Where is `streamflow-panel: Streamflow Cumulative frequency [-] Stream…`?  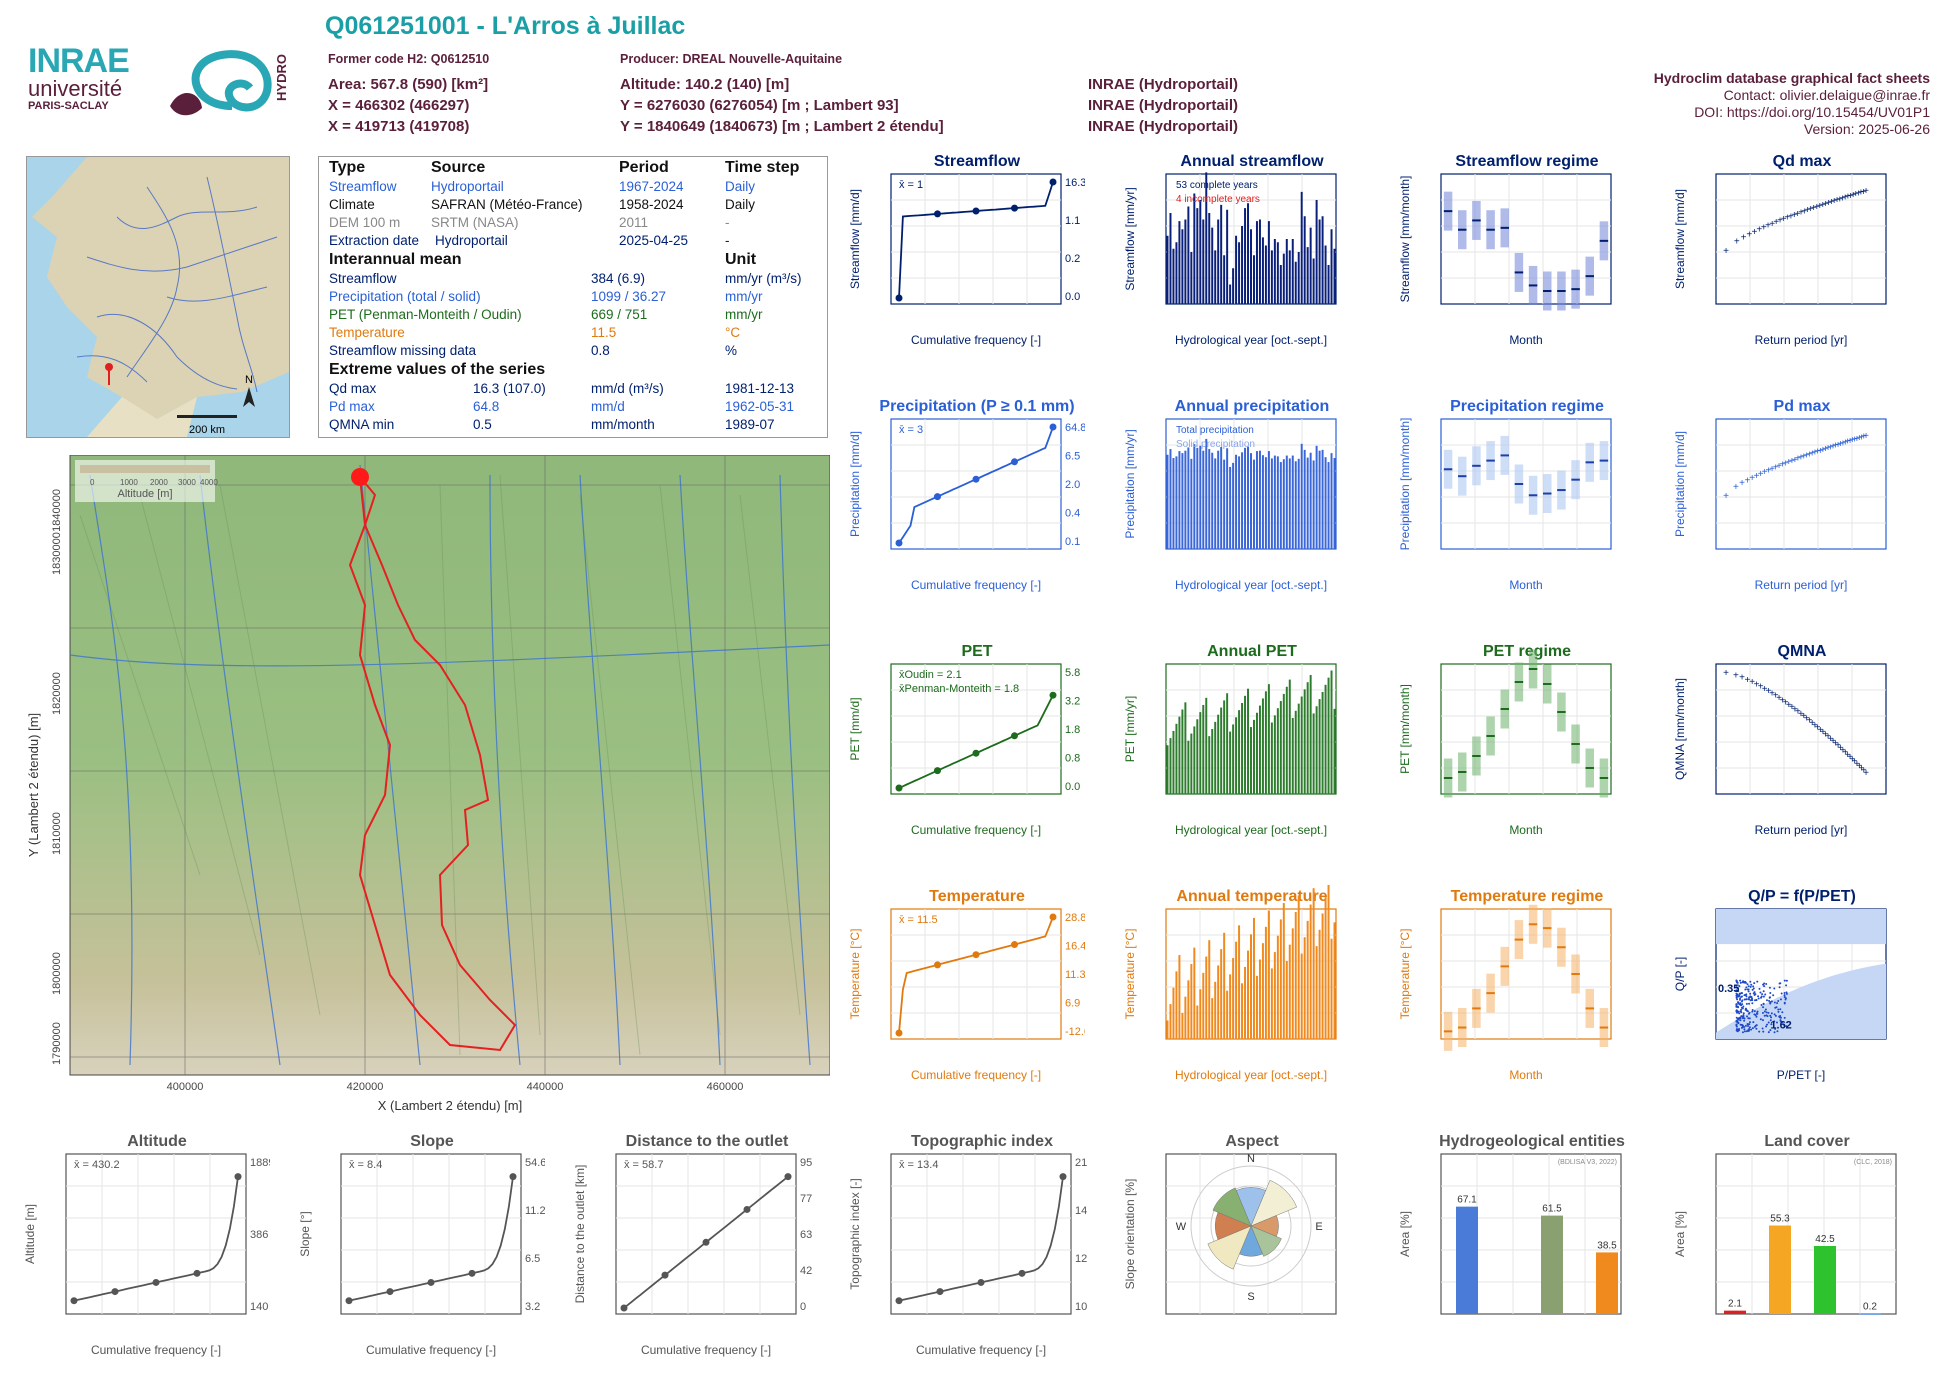 streamflow-panel: Streamflow Cumulative frequency [-] Stream… is located at coordinates (965, 250).